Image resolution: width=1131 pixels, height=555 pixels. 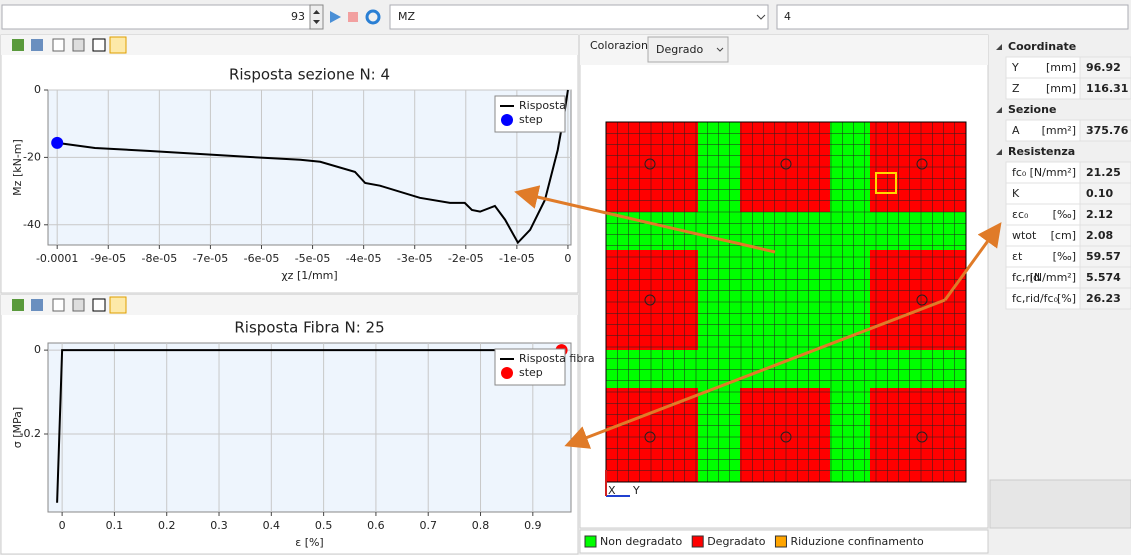 I want to click on coloring-dropdown, so click(x=688, y=49).